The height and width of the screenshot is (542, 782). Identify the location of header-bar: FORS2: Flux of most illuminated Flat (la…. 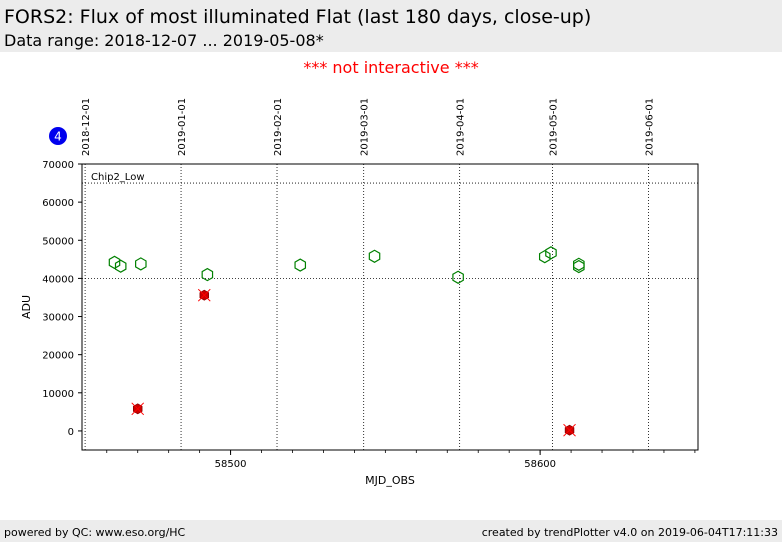
(391, 26).